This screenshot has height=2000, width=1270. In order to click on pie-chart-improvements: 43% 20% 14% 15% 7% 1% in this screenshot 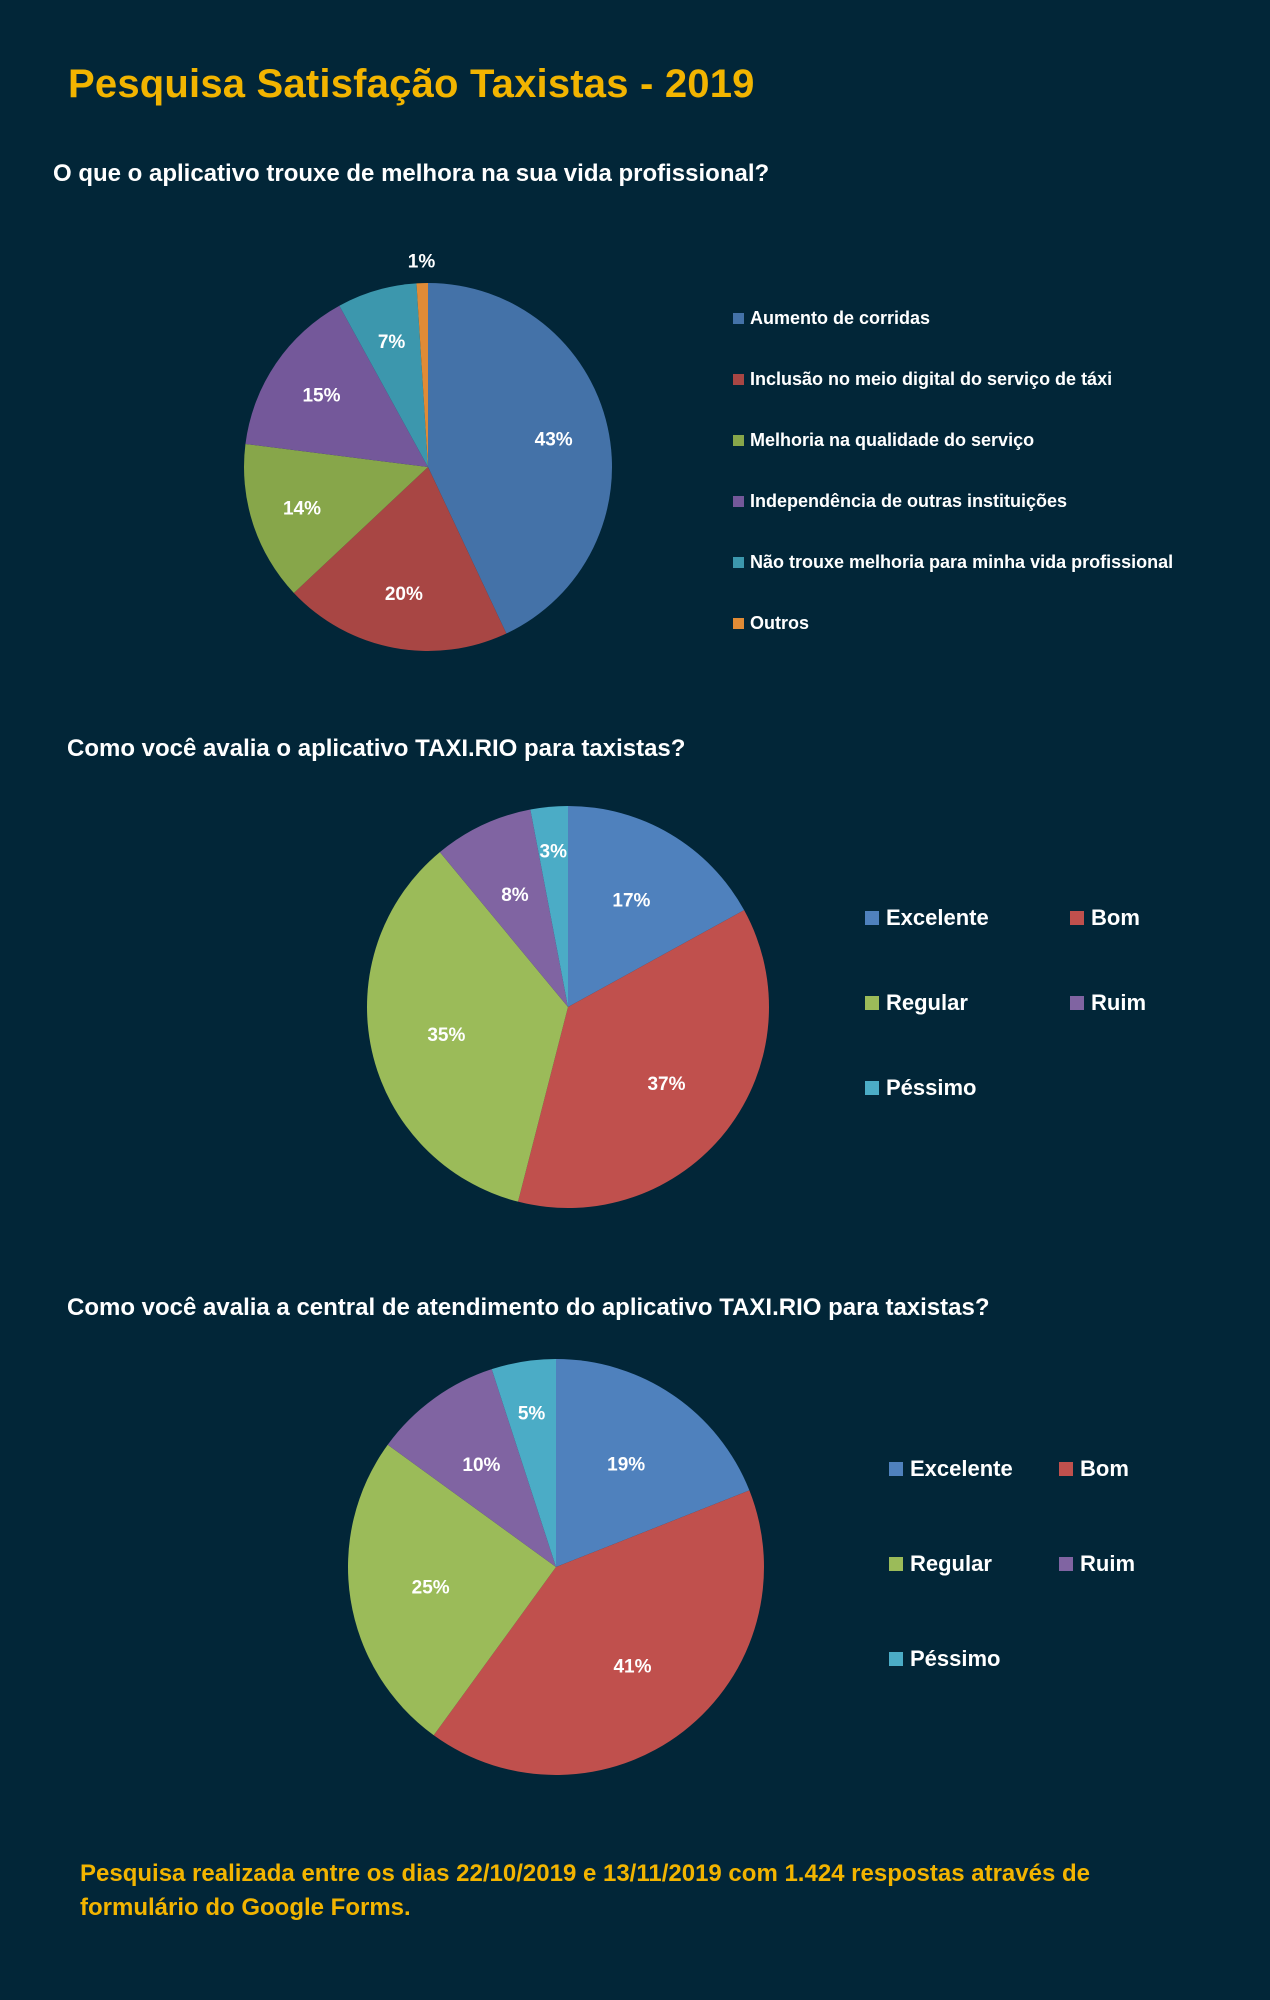, I will do `click(428, 451)`.